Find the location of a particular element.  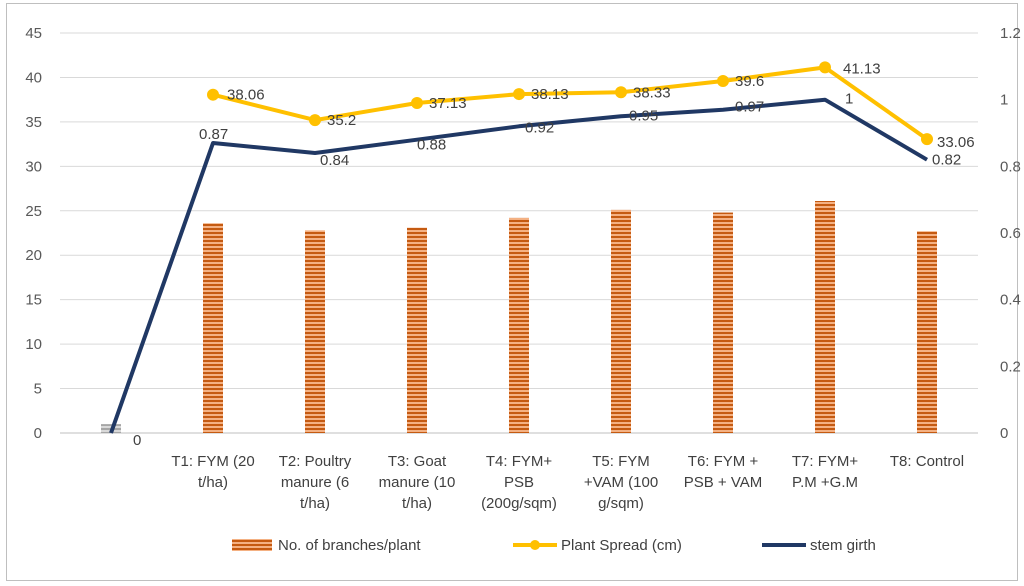

category-label: T6: FYM + is located at coordinates (723, 461).